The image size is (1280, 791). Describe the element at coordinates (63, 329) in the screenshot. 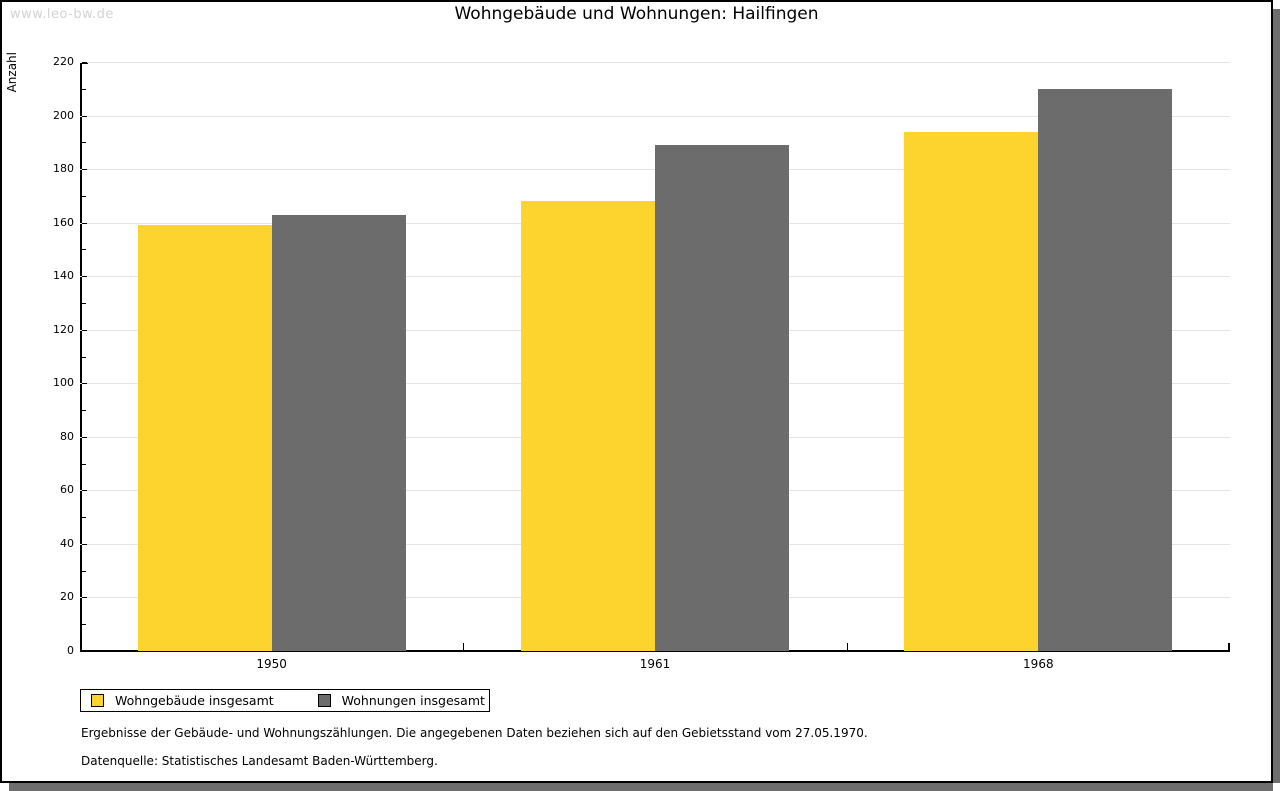

I see `y-tick-label: 120` at that location.